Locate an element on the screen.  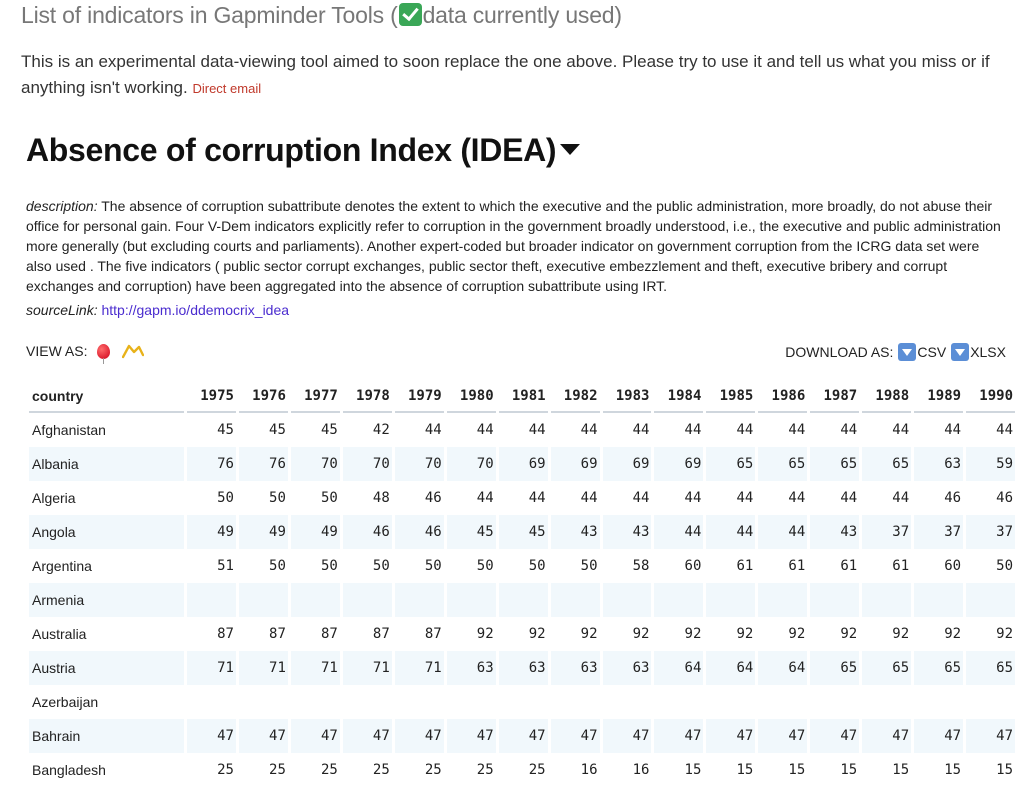
country-cell: Albania is located at coordinates (106, 464).